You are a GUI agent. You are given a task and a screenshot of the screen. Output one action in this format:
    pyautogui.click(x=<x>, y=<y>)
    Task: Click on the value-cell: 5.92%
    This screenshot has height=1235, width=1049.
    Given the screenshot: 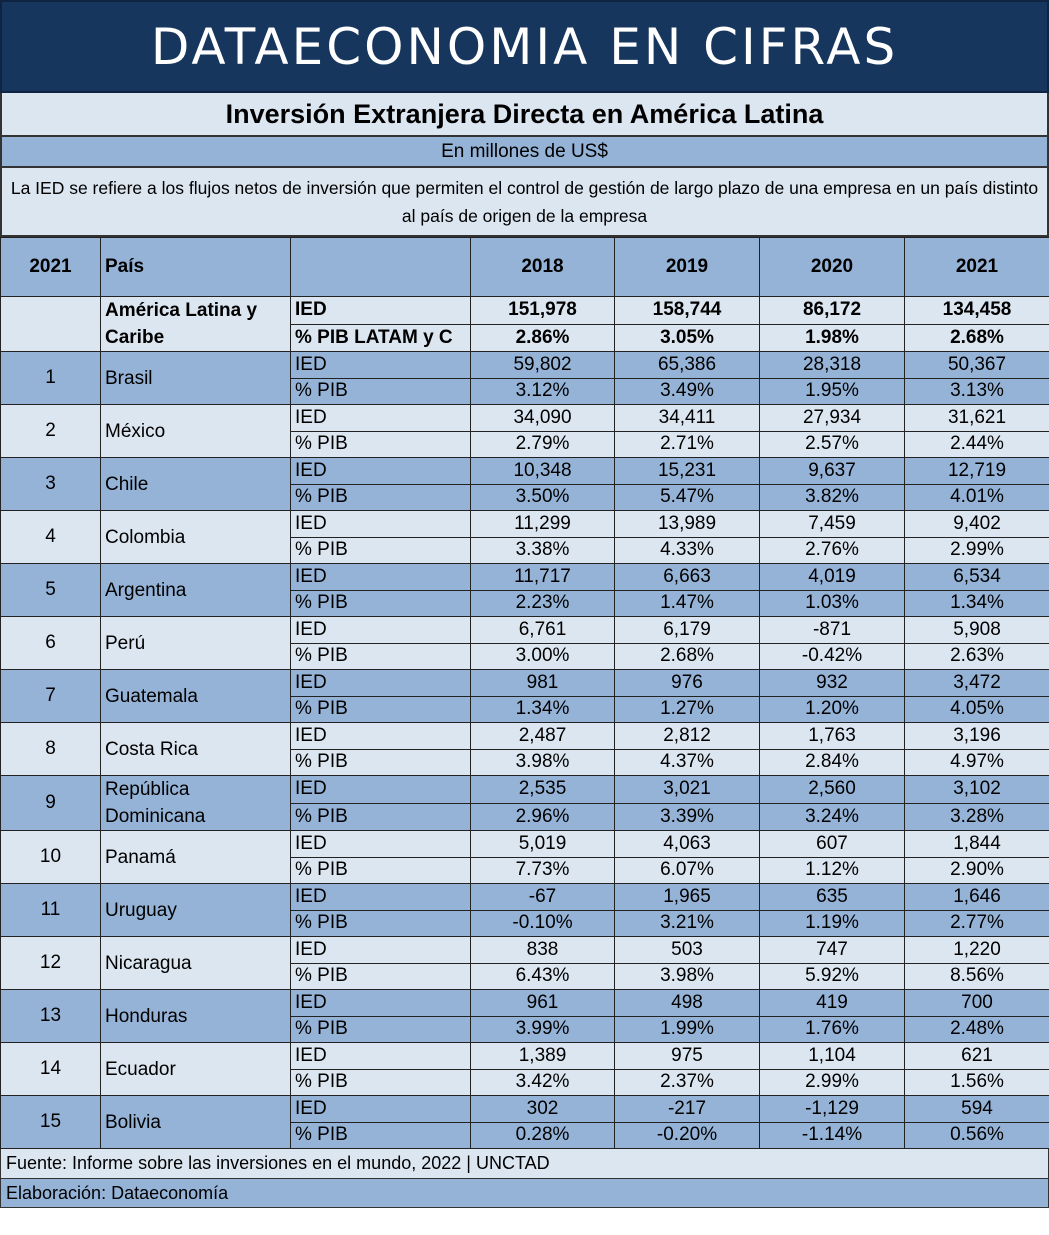 What is the action you would take?
    pyautogui.click(x=832, y=976)
    